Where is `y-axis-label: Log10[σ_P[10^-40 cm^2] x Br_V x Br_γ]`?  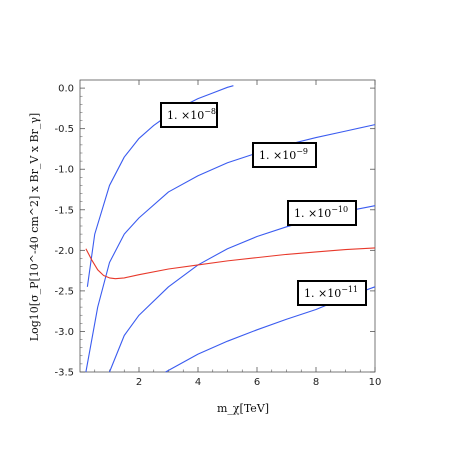 y-axis-label: Log10[σ_P[10^-40 cm^2] x Br_V x Br_γ] is located at coordinates (34, 227).